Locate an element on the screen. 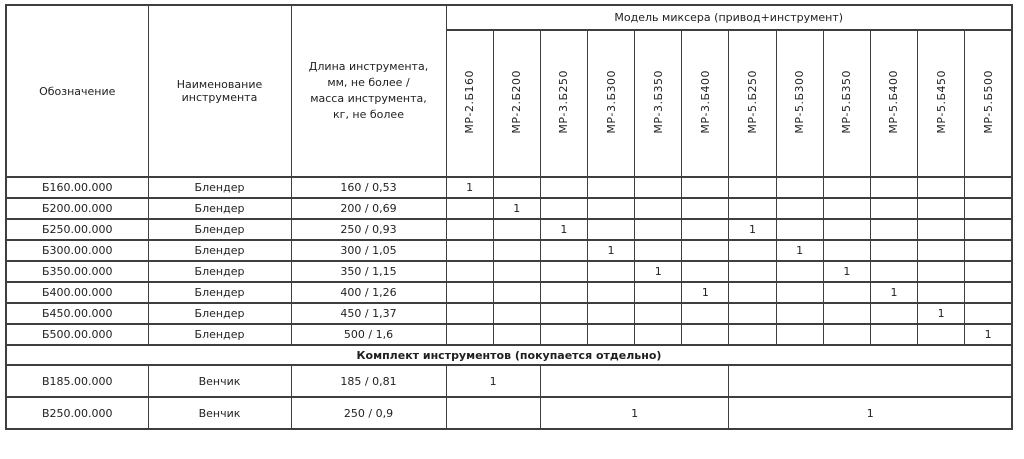  model-column-header: МР-5.Б400 is located at coordinates (894, 103).